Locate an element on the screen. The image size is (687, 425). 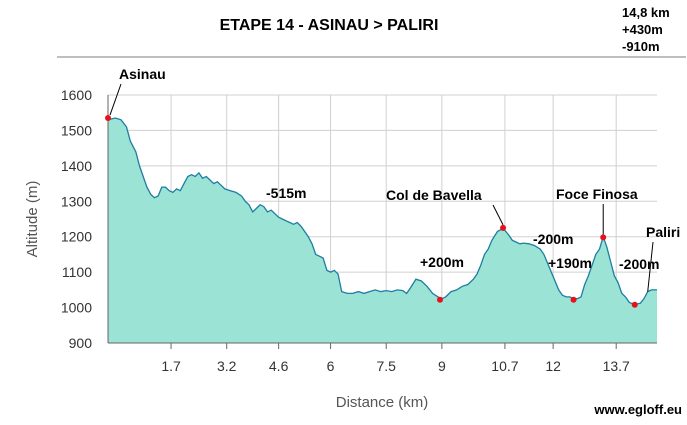
x-tick-label: 9 is located at coordinates (442, 366).